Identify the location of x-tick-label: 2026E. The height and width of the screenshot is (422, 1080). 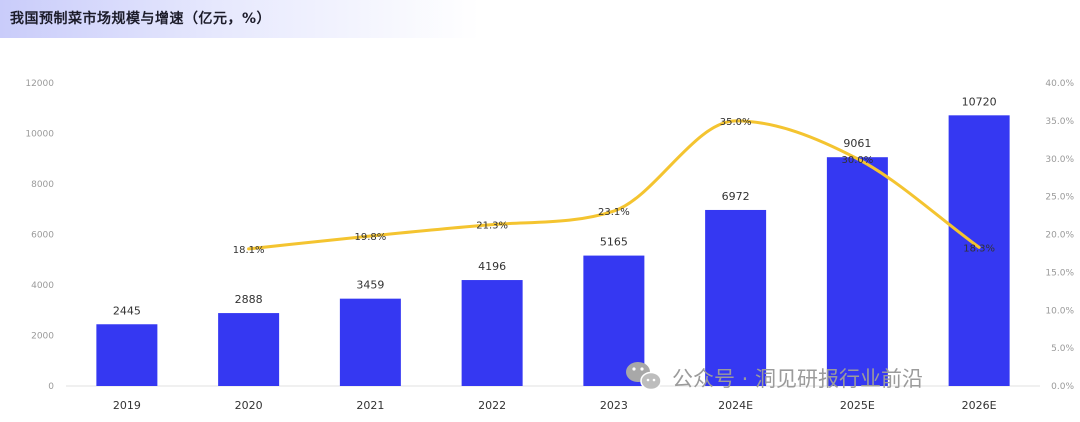
(979, 405).